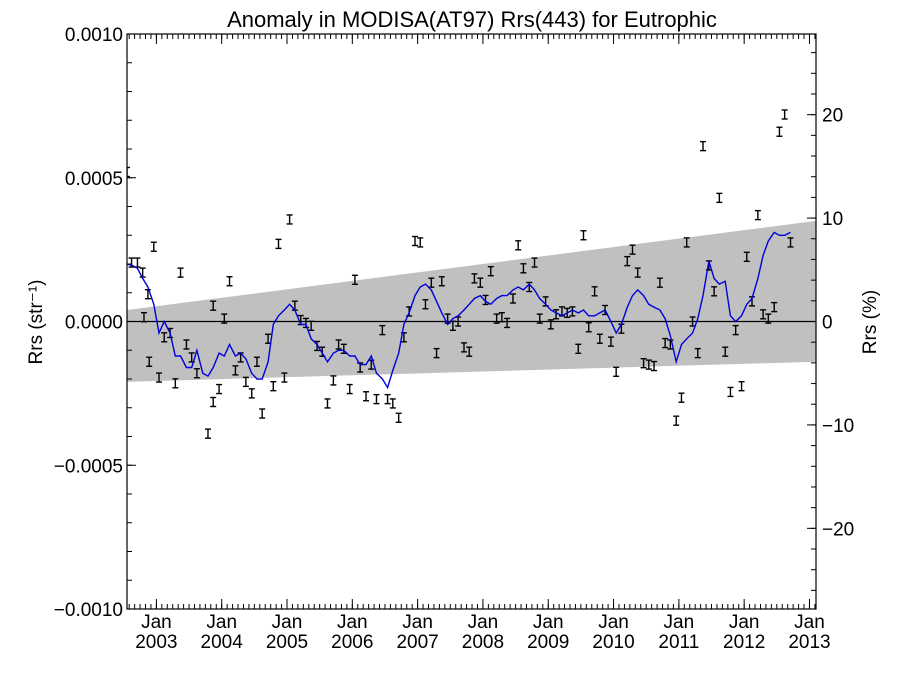  Describe the element at coordinates (838, 323) in the screenshot. I see `y-axis-right-tick-labels: 20 10 0 −10 −20` at that location.